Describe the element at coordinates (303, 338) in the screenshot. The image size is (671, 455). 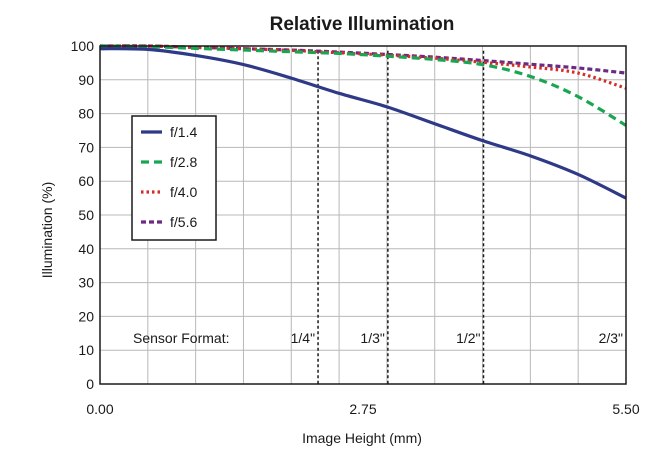
I see `sensor-format-value: 1/4"` at that location.